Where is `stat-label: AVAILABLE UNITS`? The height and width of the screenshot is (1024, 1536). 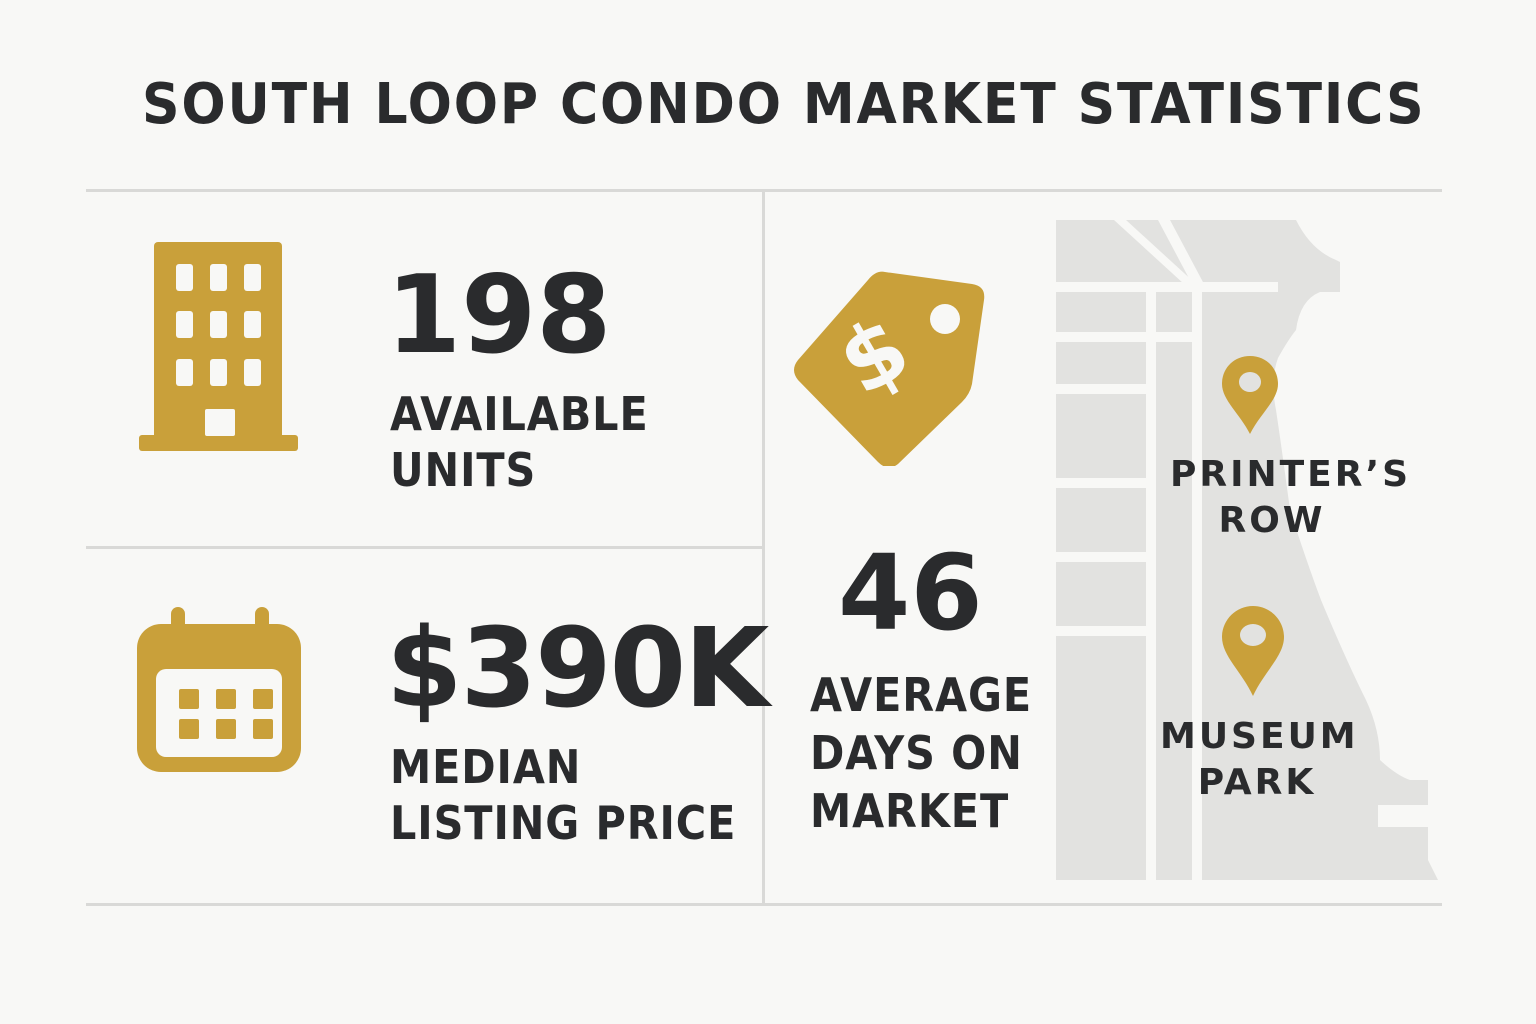 stat-label: AVAILABLE UNITS is located at coordinates (519, 442).